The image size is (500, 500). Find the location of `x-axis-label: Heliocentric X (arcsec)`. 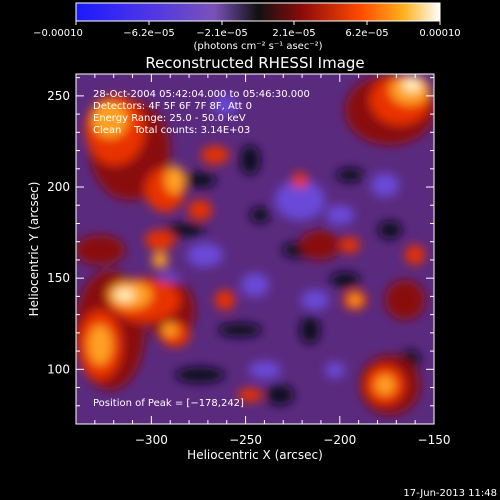

x-axis-label: Heliocentric X (arcsec) is located at coordinates (255, 455).